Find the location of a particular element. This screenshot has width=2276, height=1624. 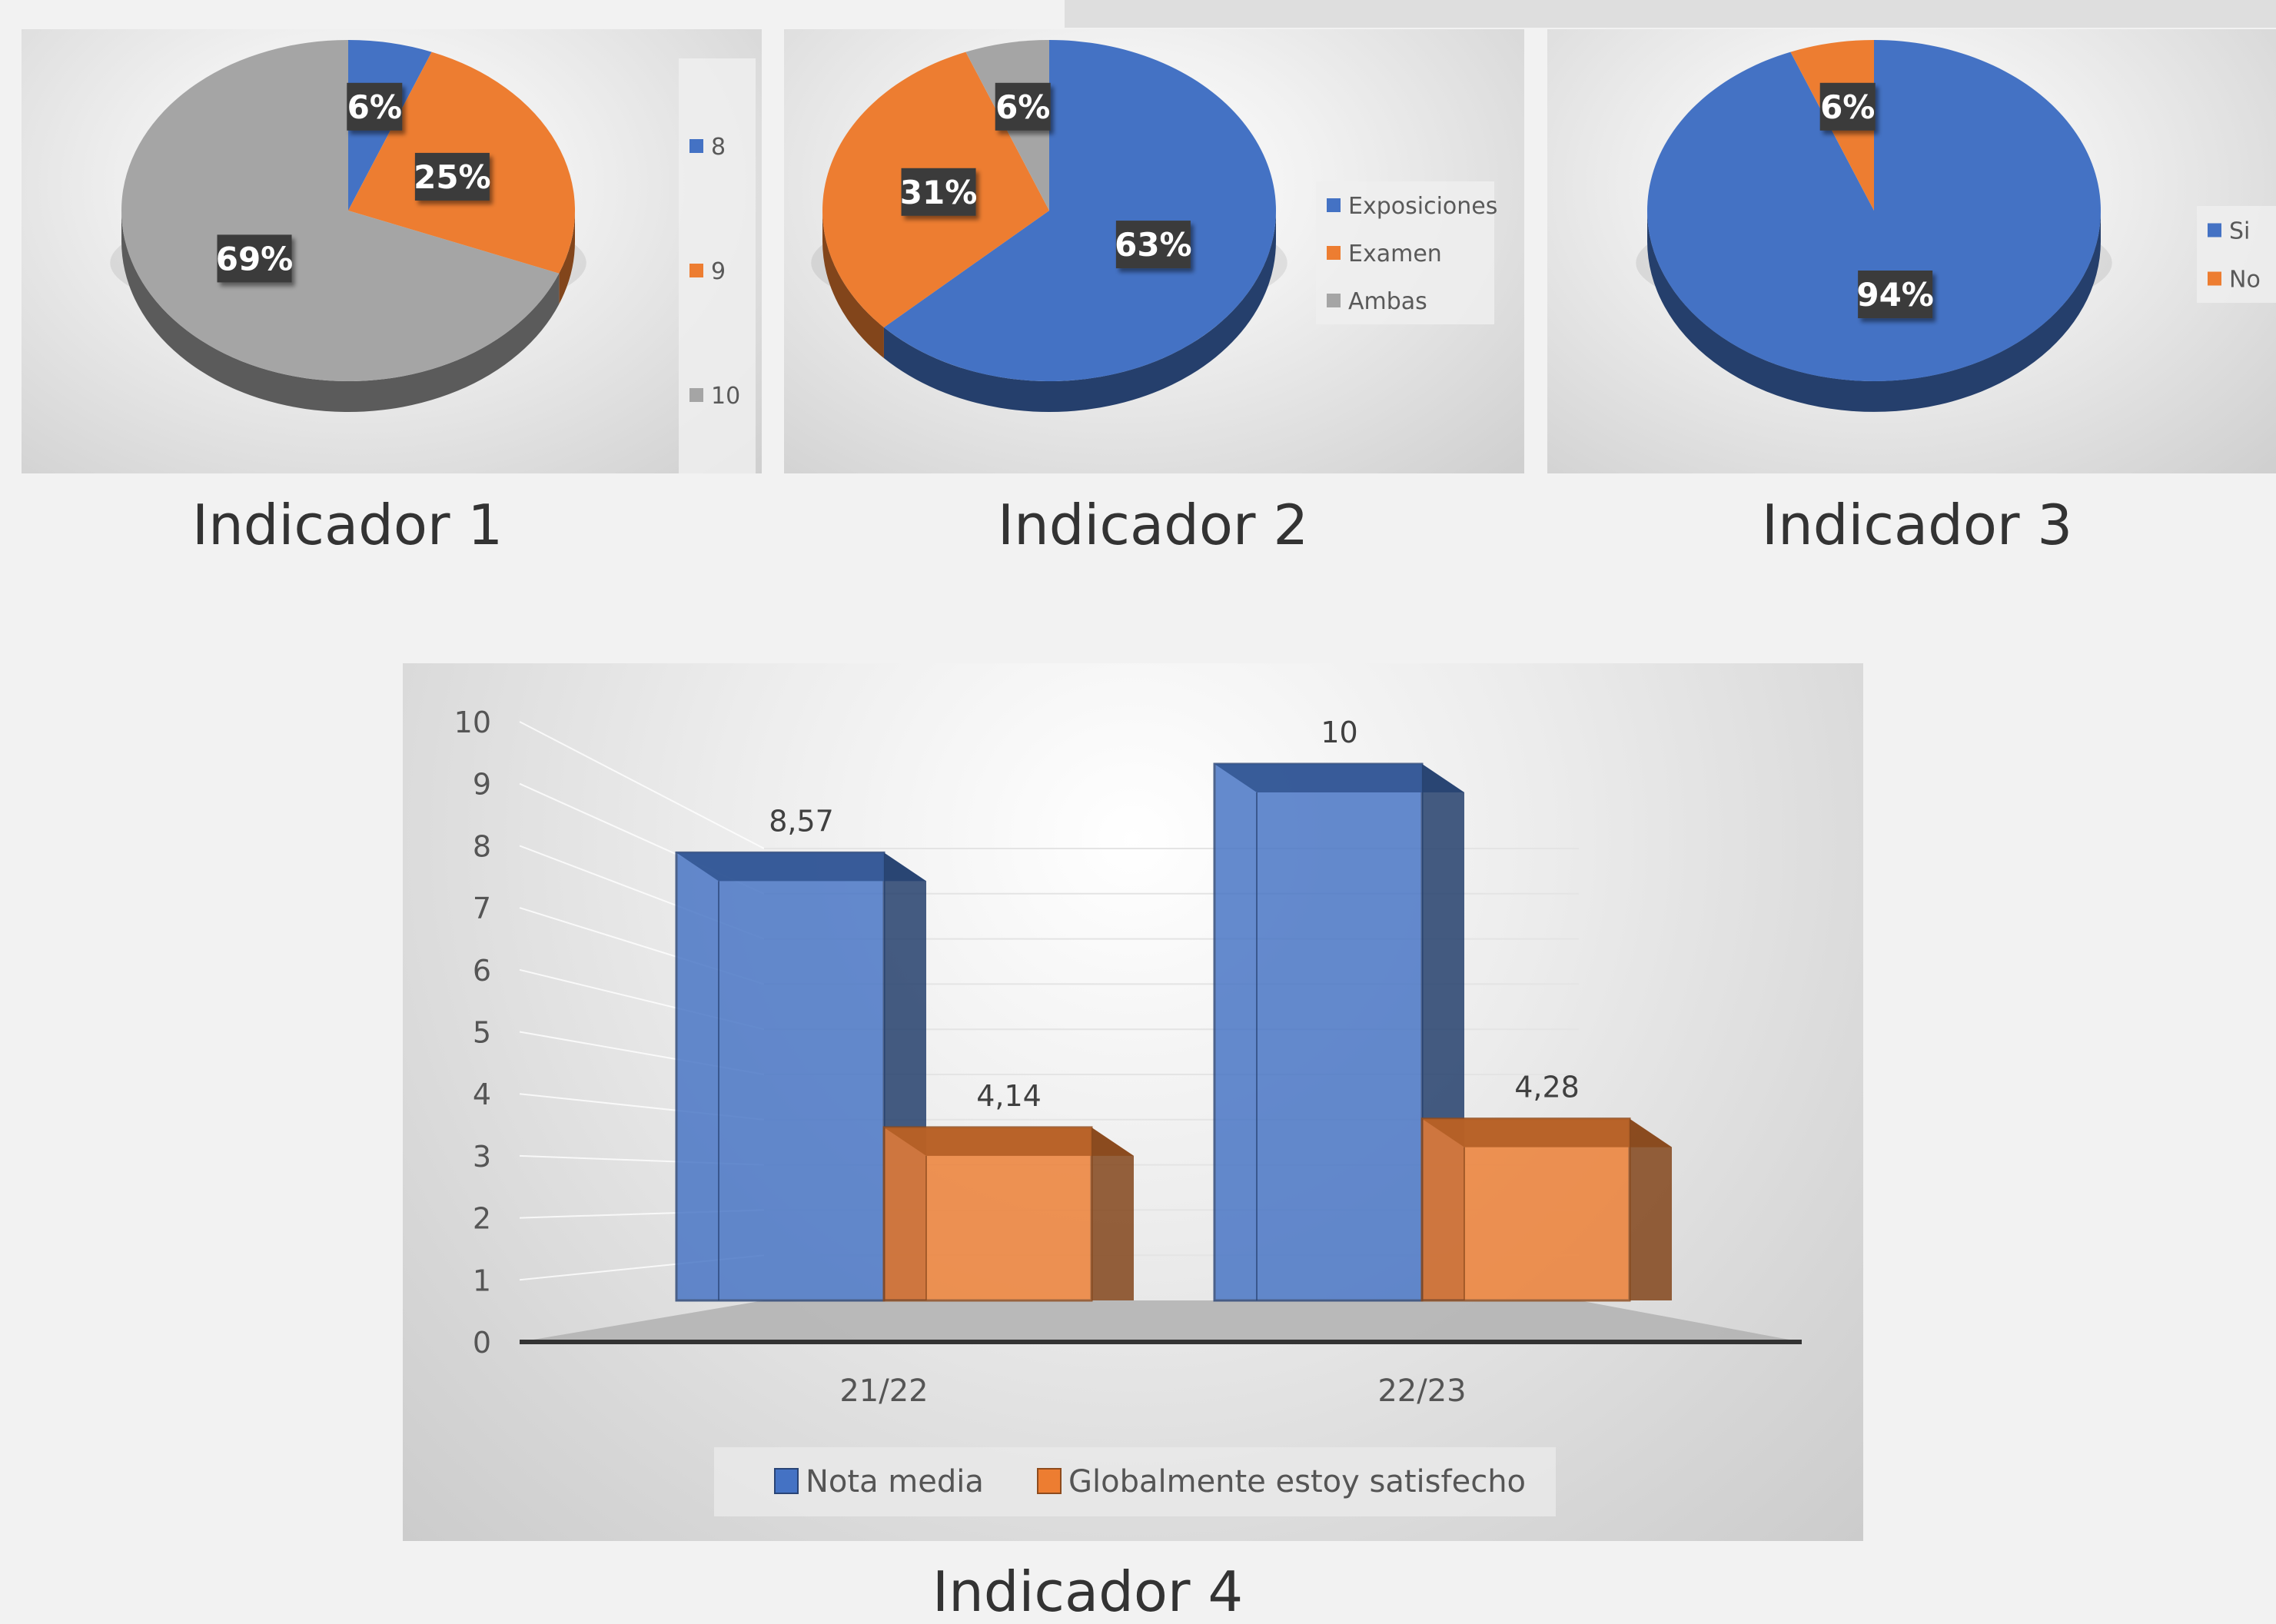

pie-side-exposiciones is located at coordinates (1079, 311).